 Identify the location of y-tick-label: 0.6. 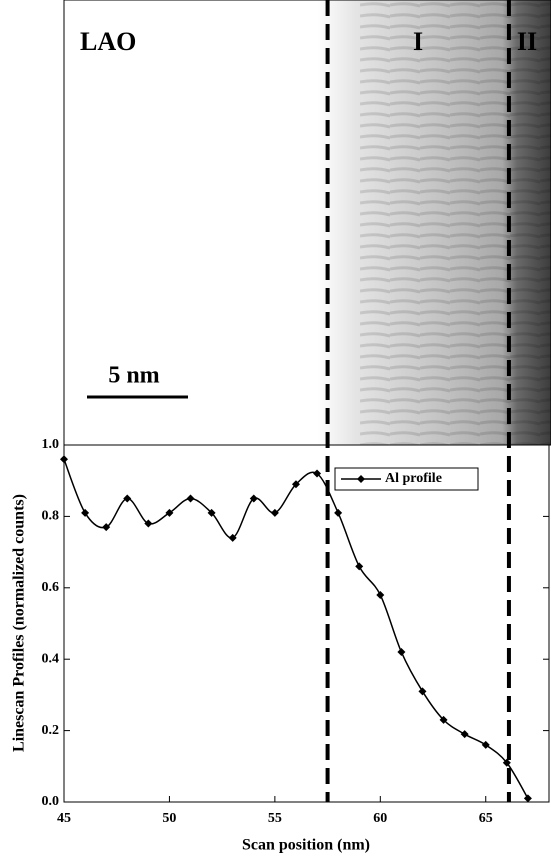
(51, 587).